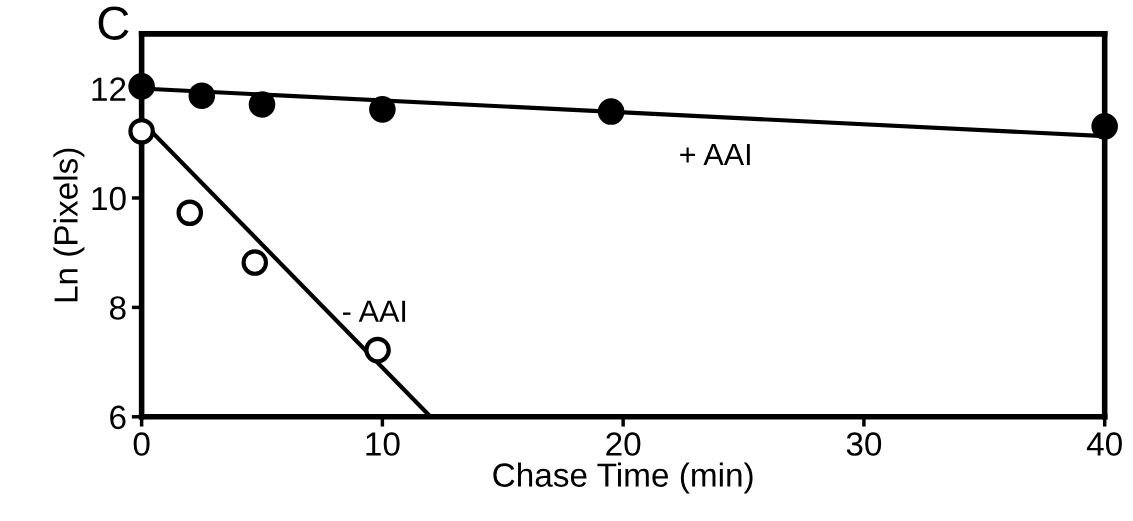 Image resolution: width=1133 pixels, height=521 pixels. Describe the element at coordinates (383, 444) in the screenshot. I see `x-tick-label: 10` at that location.